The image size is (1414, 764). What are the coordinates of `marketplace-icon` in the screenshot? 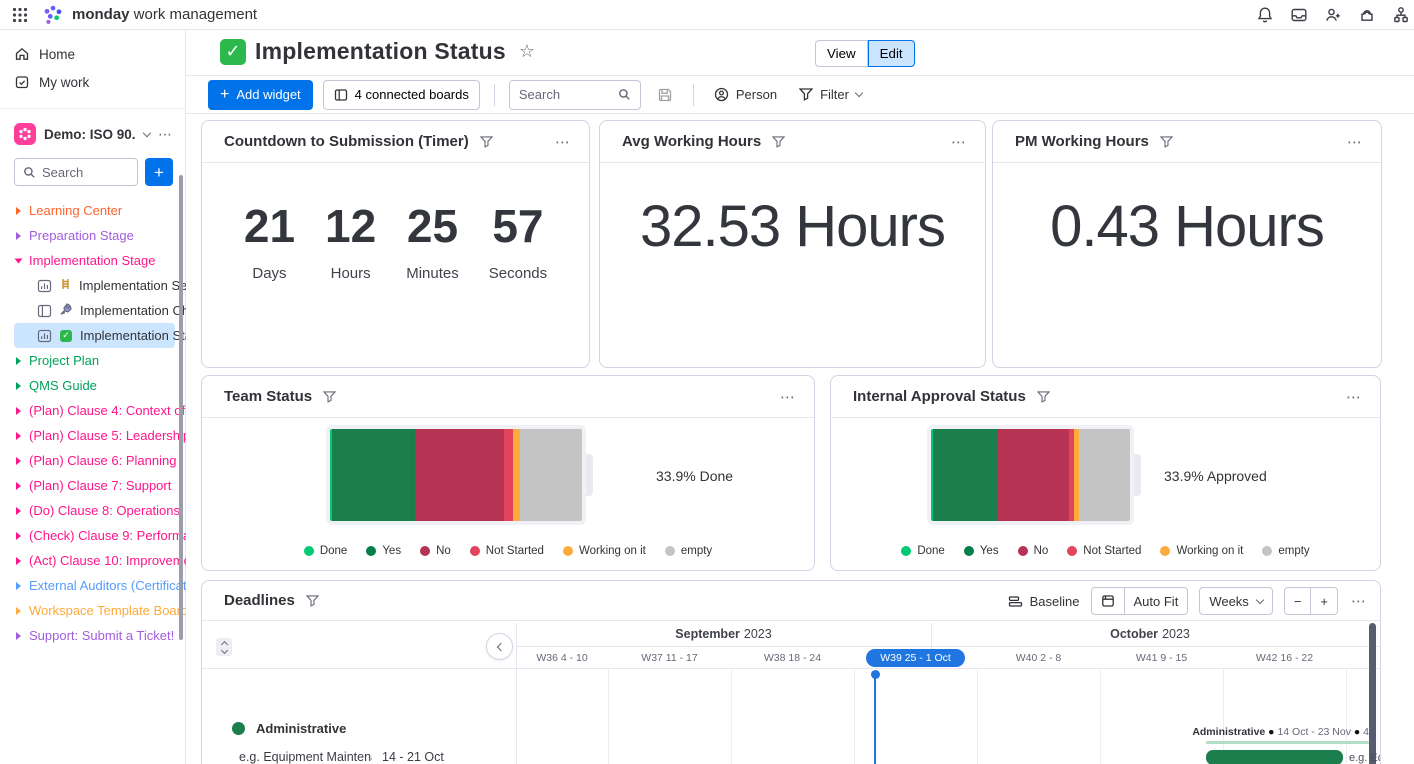 It's located at (1366, 14).